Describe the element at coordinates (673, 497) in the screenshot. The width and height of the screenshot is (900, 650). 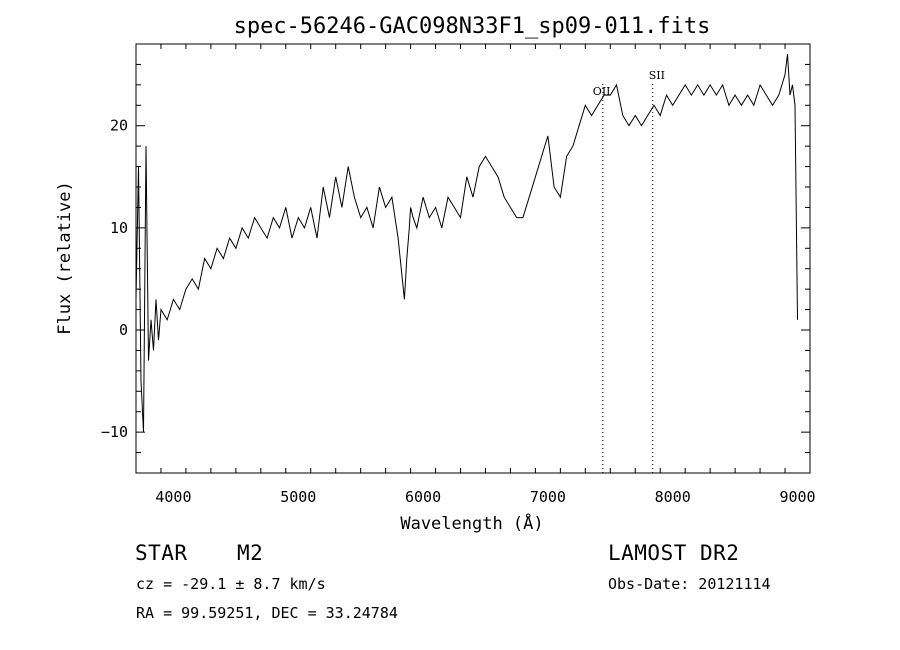
I see `x-tick-label: 8000` at that location.